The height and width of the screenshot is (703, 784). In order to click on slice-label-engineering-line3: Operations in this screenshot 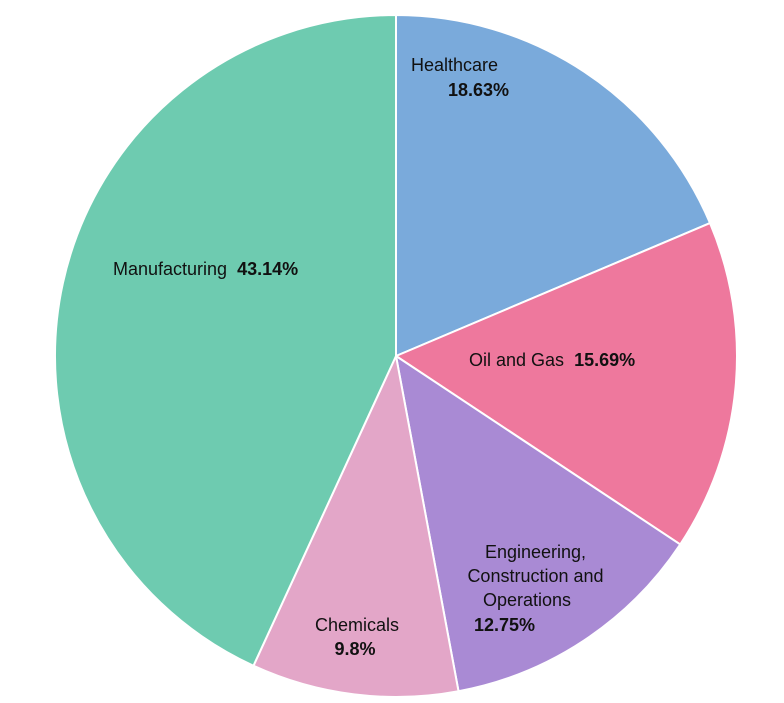, I will do `click(527, 600)`.